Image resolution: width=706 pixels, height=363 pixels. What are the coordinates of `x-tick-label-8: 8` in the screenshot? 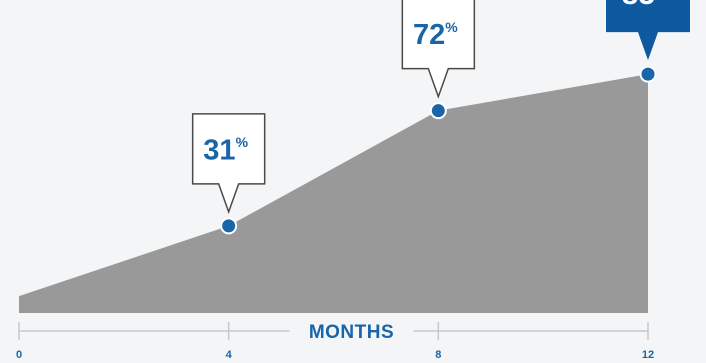 It's located at (438, 355).